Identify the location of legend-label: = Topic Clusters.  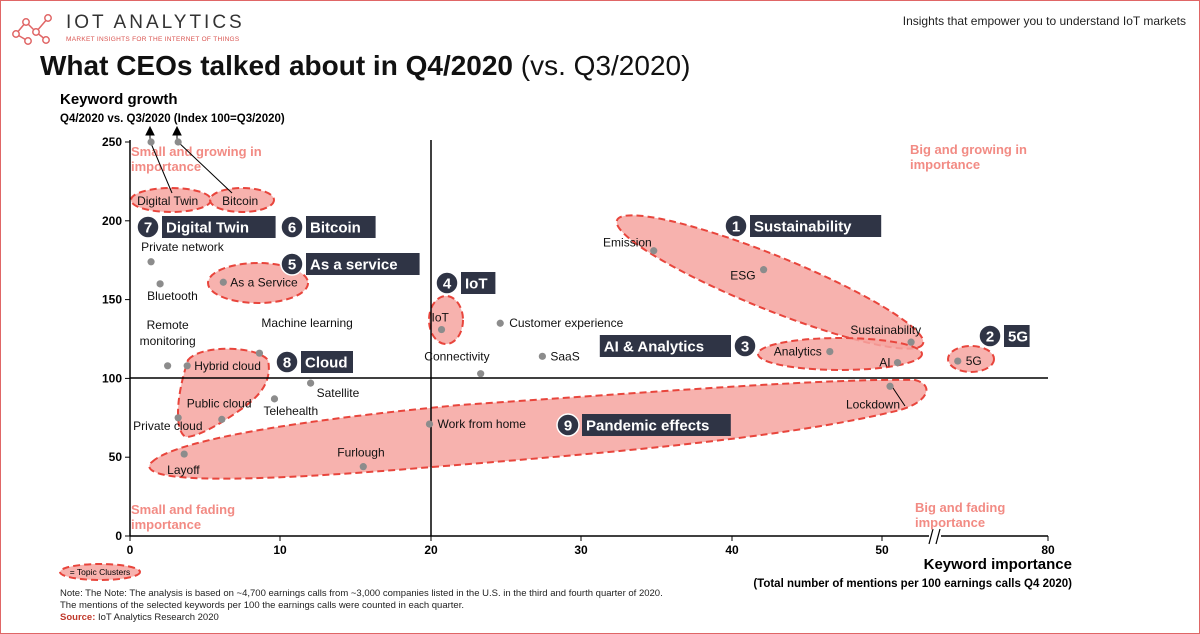
(100, 572).